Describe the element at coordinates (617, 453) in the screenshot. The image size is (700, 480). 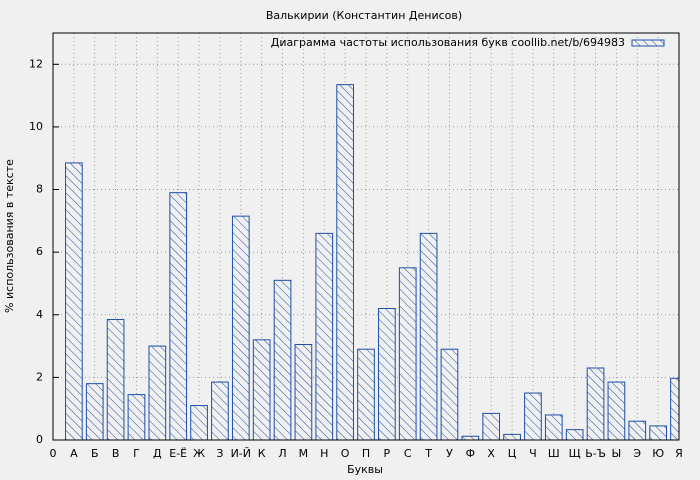
I see `x-tick-label: Ы` at that location.